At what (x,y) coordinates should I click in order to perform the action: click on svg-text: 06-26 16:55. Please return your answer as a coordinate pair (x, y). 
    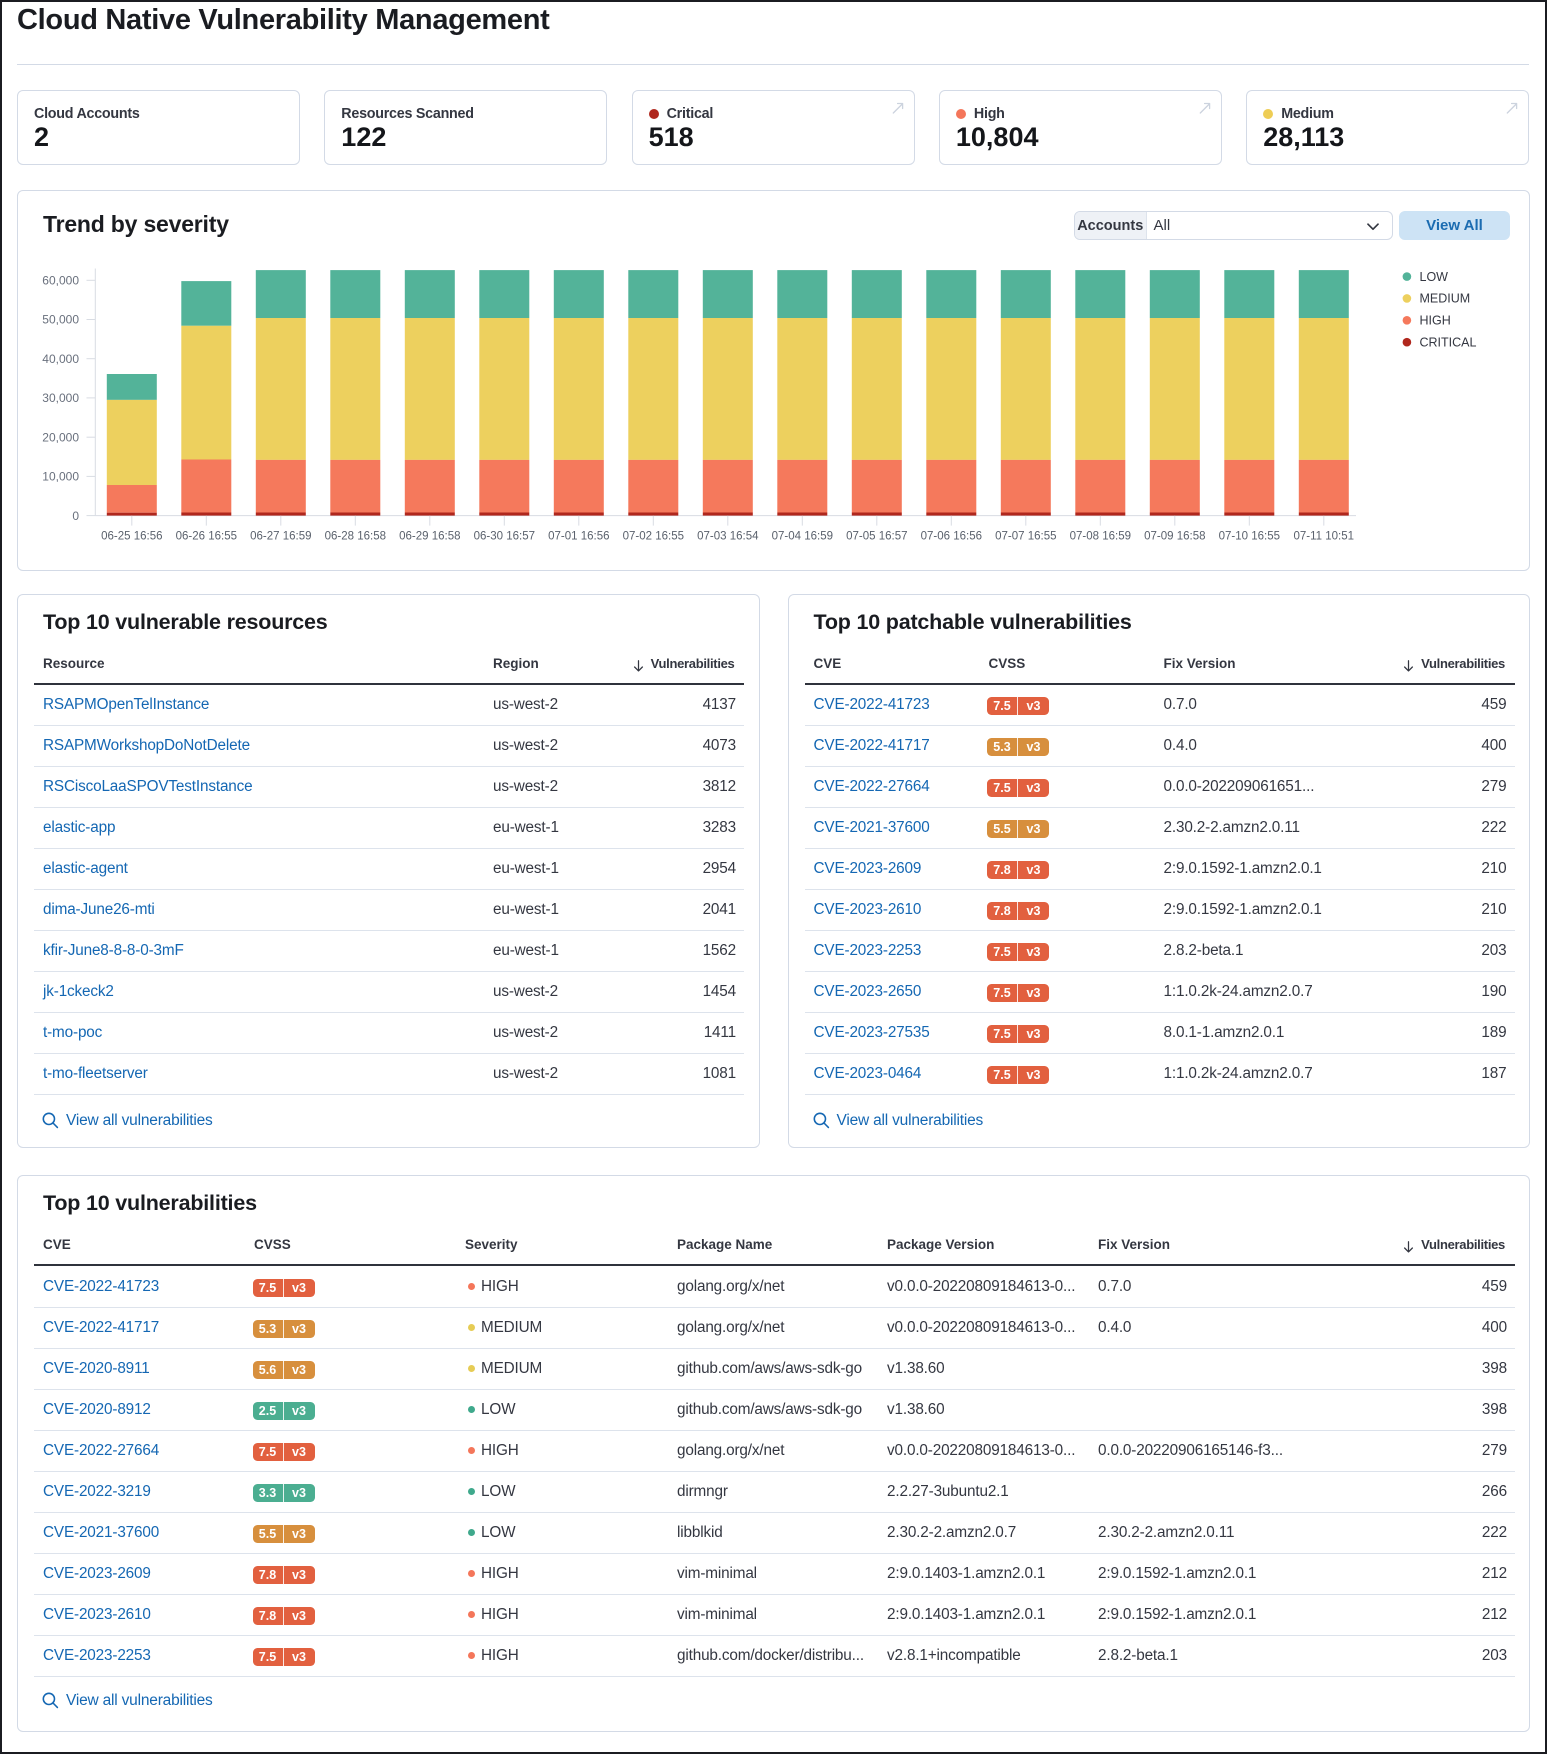
    Looking at the image, I should click on (206, 537).